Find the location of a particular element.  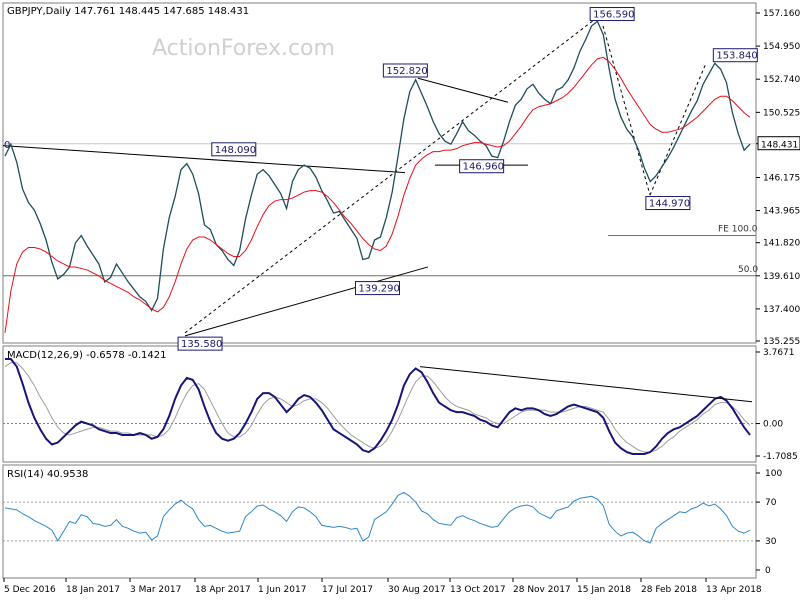

annotation-label: 144.970 is located at coordinates (669, 204).